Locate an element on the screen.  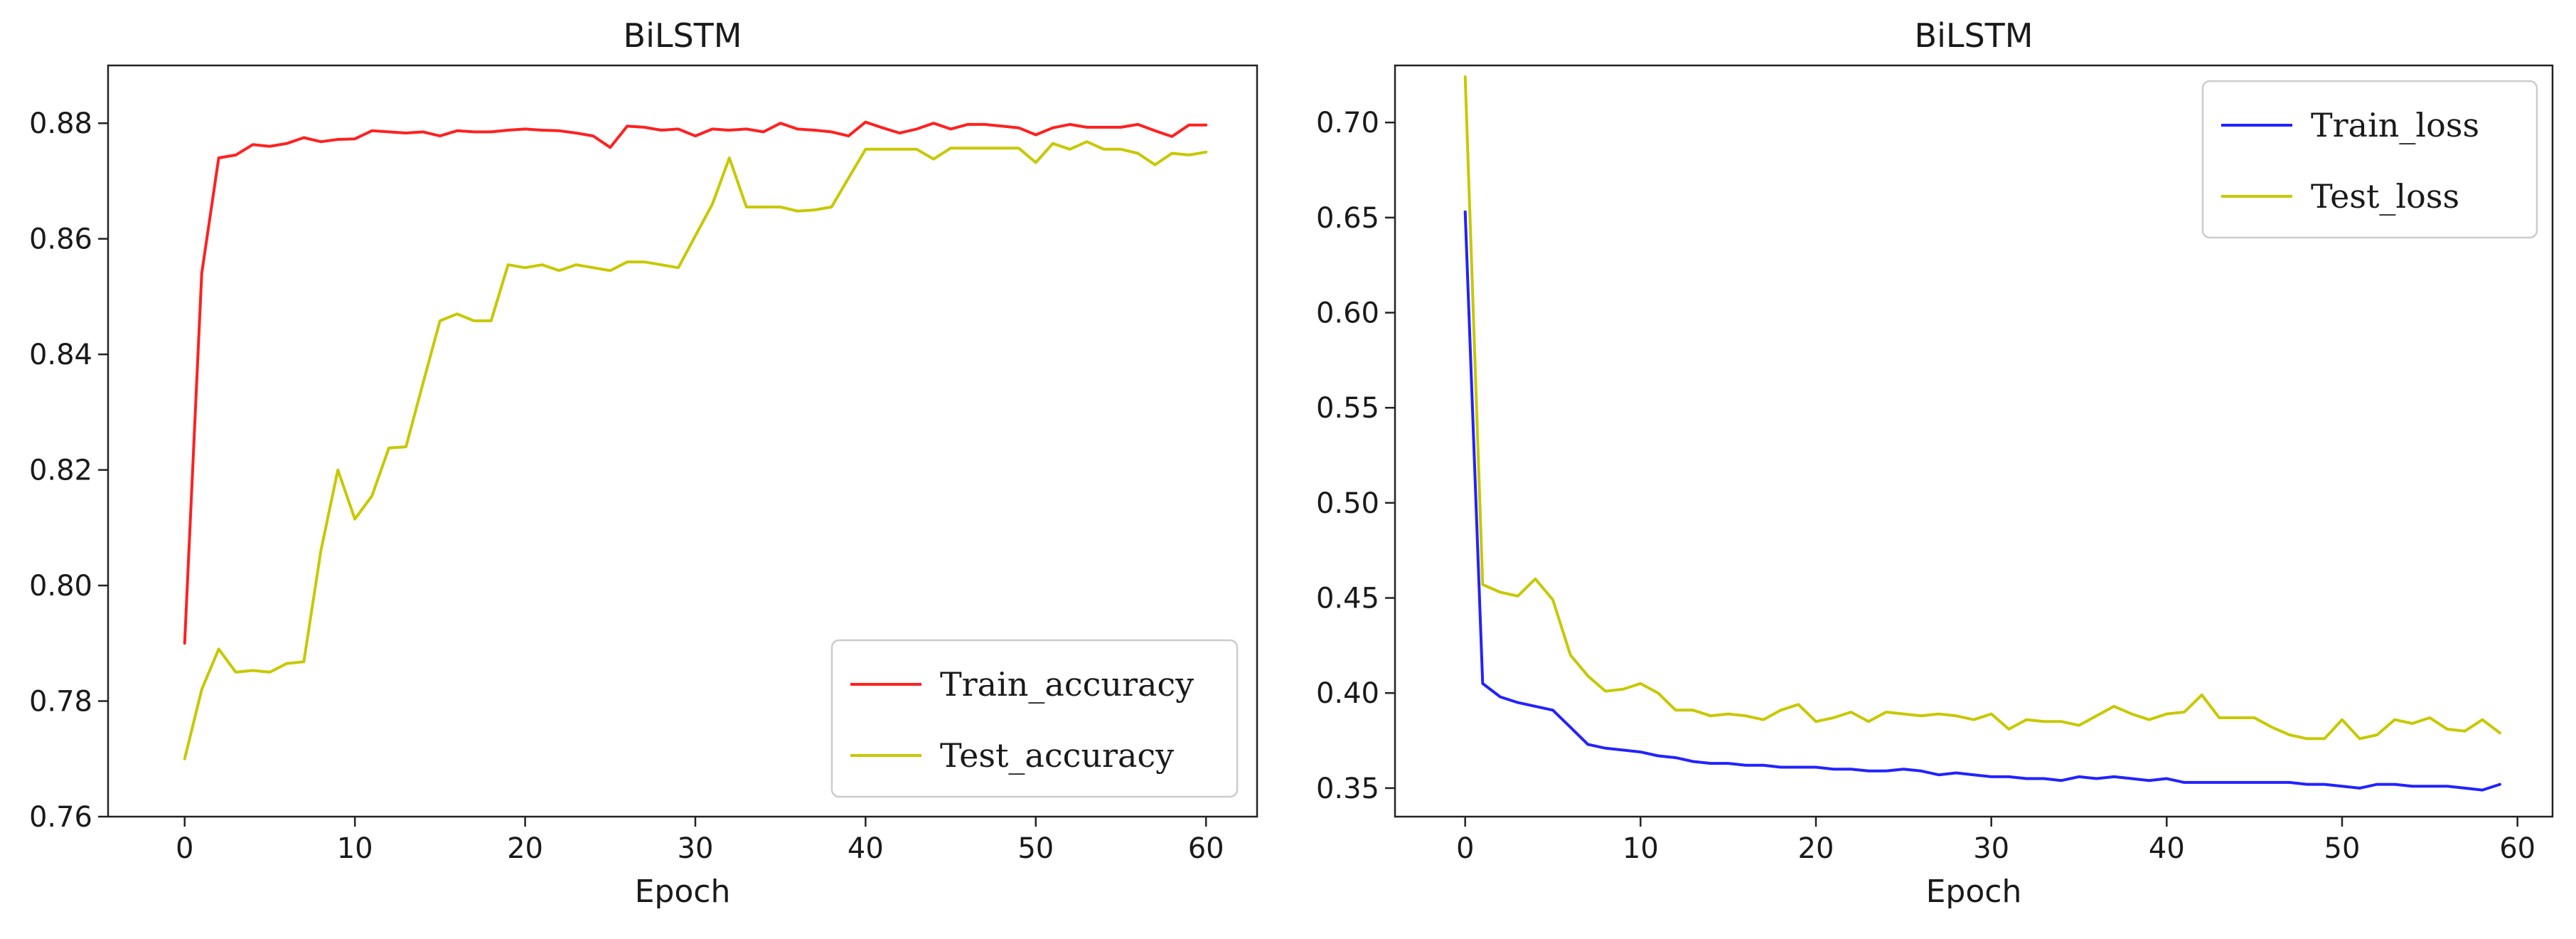
acc-x-tick-label: 40 is located at coordinates (866, 848).